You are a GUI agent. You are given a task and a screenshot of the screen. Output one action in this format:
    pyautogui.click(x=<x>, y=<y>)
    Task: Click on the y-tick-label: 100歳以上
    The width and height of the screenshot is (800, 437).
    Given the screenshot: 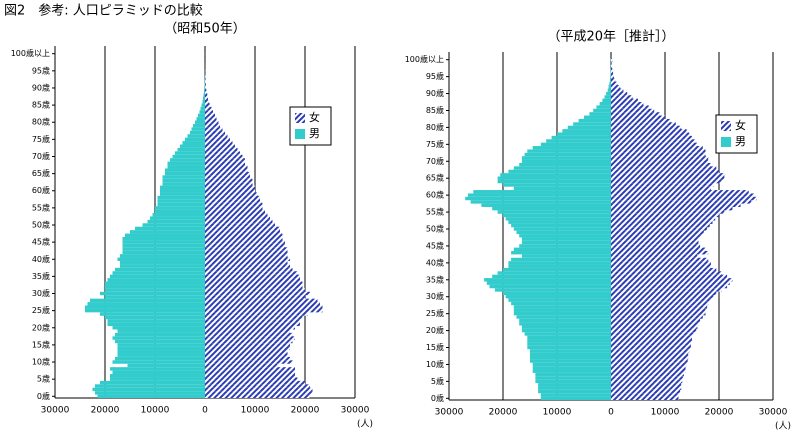 What is the action you would take?
    pyautogui.click(x=424, y=59)
    